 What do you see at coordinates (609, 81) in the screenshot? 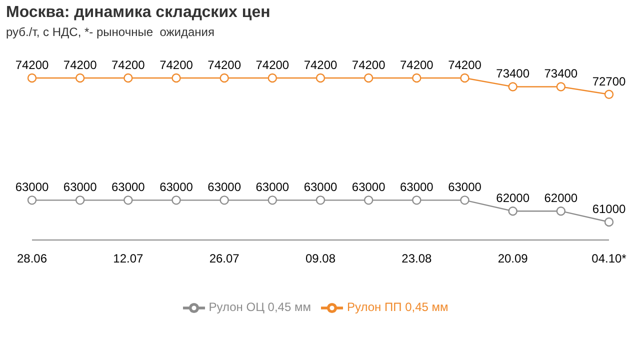
I see `data-label: 72700` at bounding box center [609, 81].